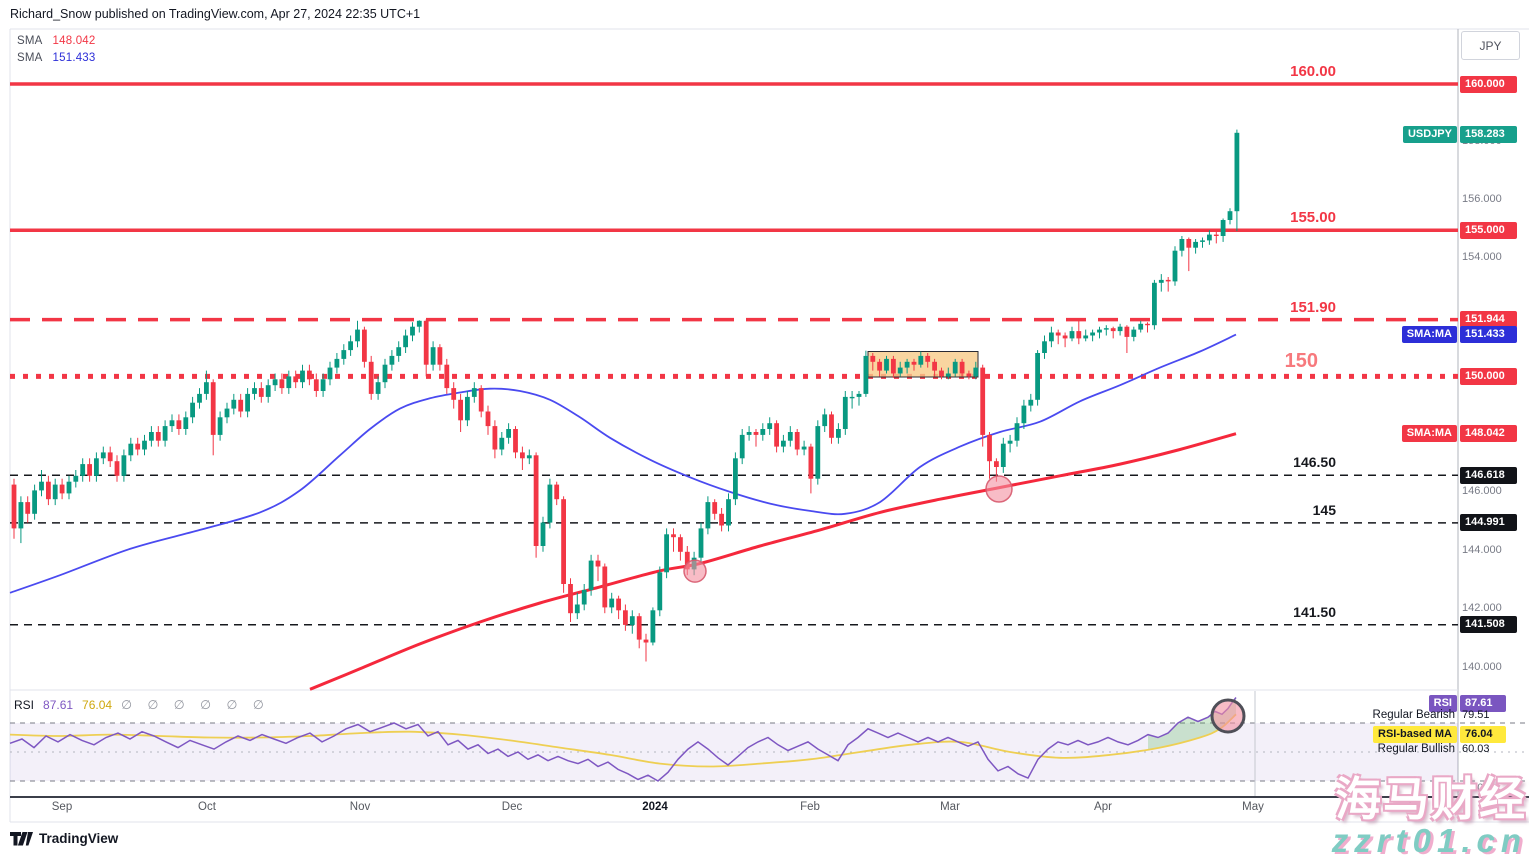 Image resolution: width=1529 pixels, height=859 pixels. I want to click on watermark-line1: 海马财经, so click(1431, 799).